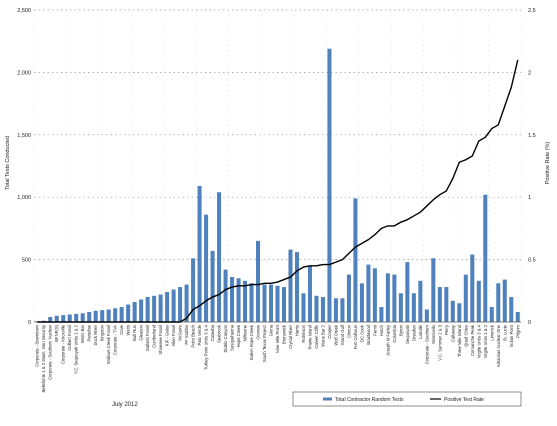 This screenshot has width=557, height=426. Describe the element at coordinates (327, 399) in the screenshot. I see `legend-bar-swatch` at that location.